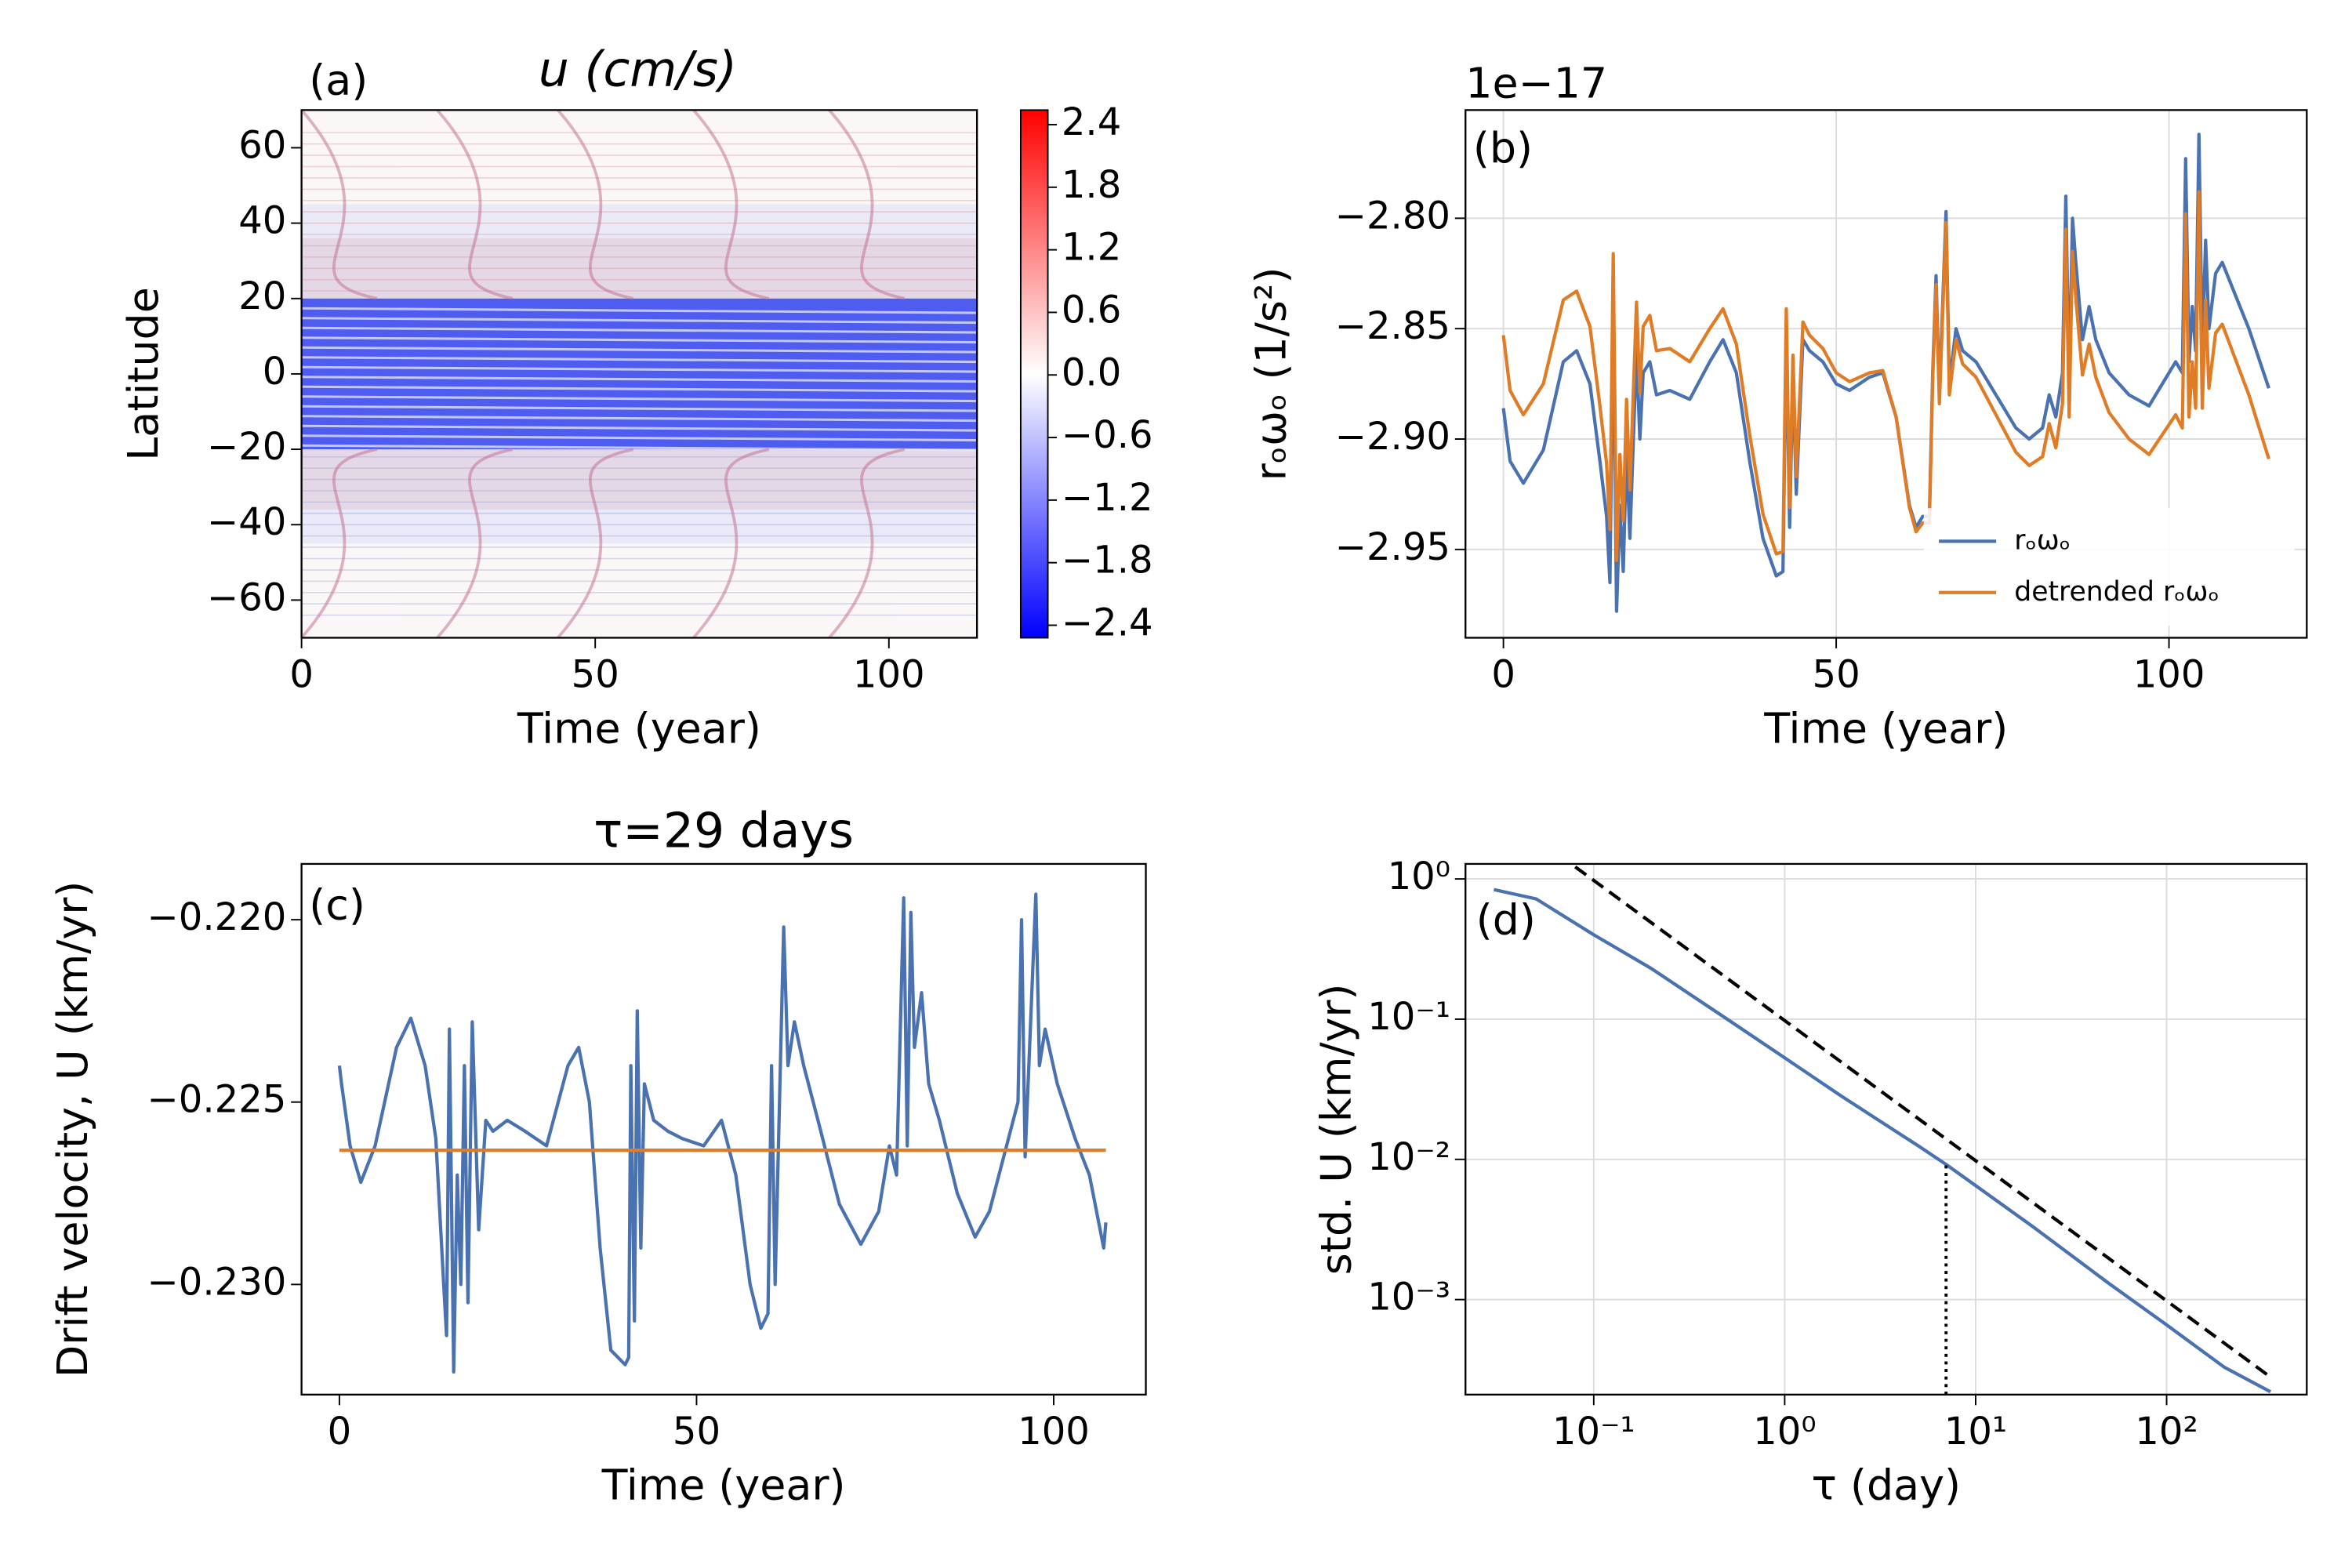 The image size is (2352, 1568). Describe the element at coordinates (1107, 622) in the screenshot. I see `colorbar-tick-label: −2.4` at that location.